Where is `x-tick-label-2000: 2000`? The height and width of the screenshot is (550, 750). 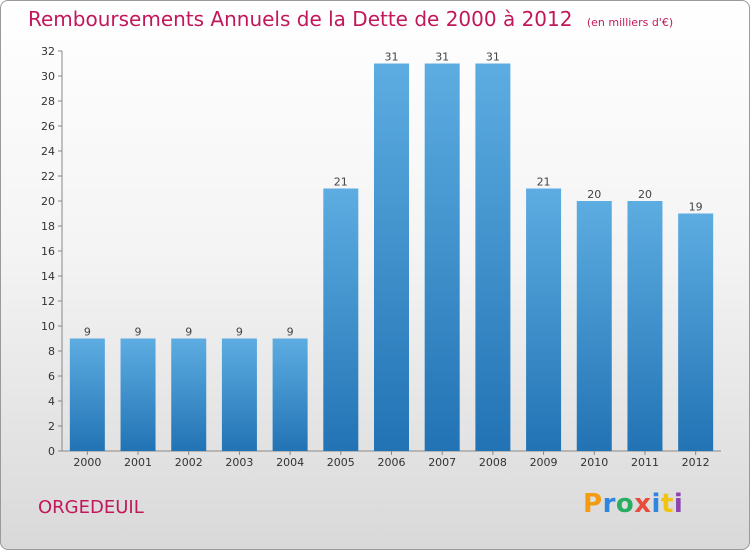 x-tick-label-2000: 2000 is located at coordinates (87, 462).